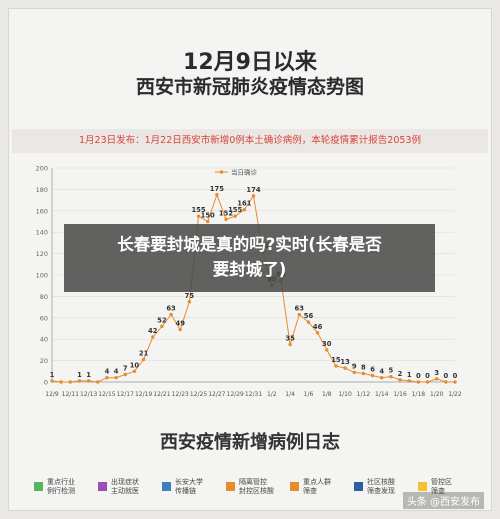  Describe the element at coordinates (44, 340) in the screenshot. I see `y-tick-label: 40` at that location.